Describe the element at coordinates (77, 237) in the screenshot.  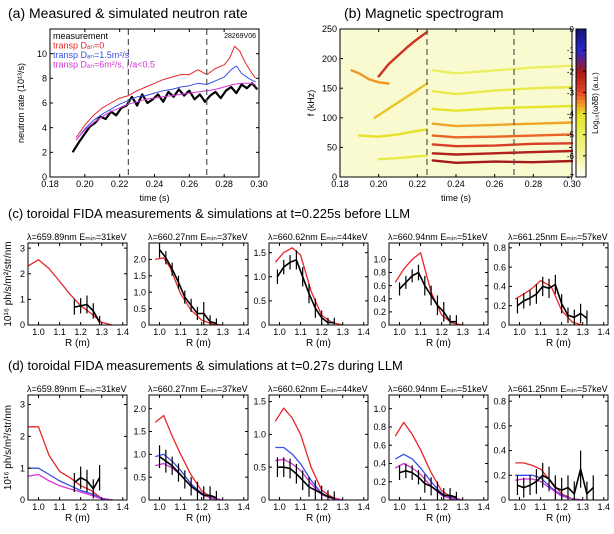
I see `fida-panel-title: λ=659.89nm Eₘᵢₙ=31keV` at that location.